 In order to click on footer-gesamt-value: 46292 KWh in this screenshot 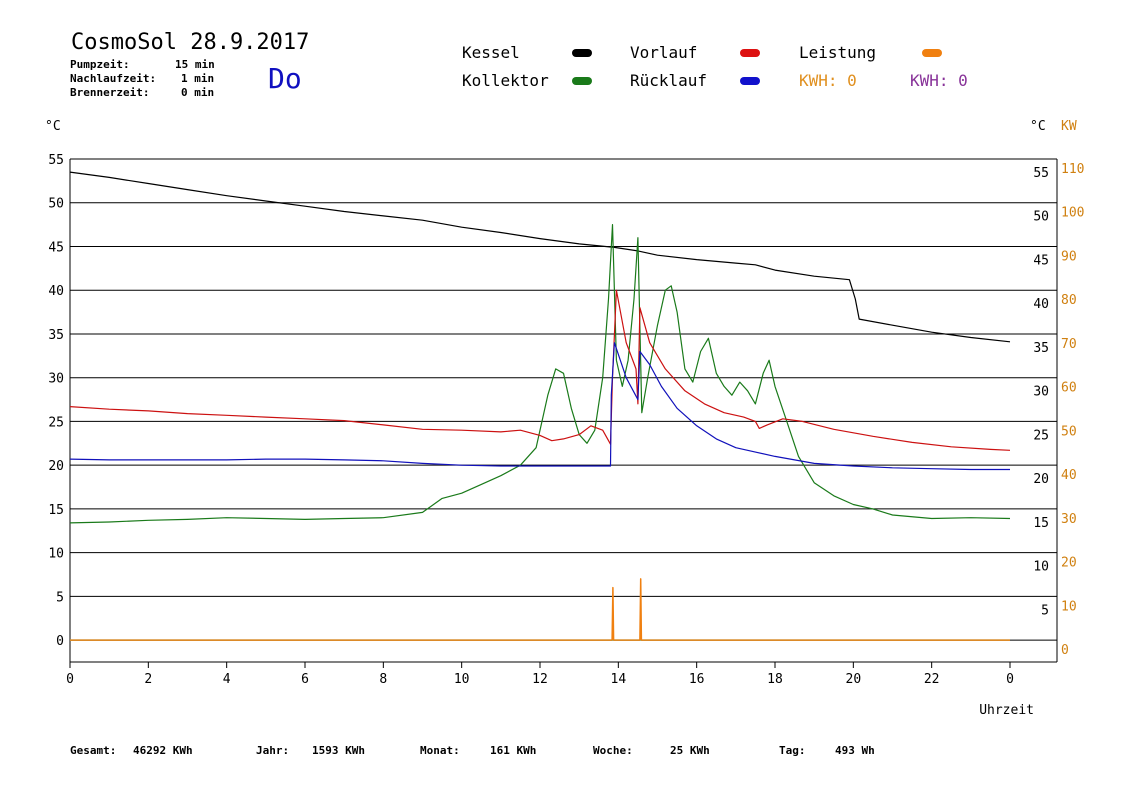, I will do `click(163, 750)`.